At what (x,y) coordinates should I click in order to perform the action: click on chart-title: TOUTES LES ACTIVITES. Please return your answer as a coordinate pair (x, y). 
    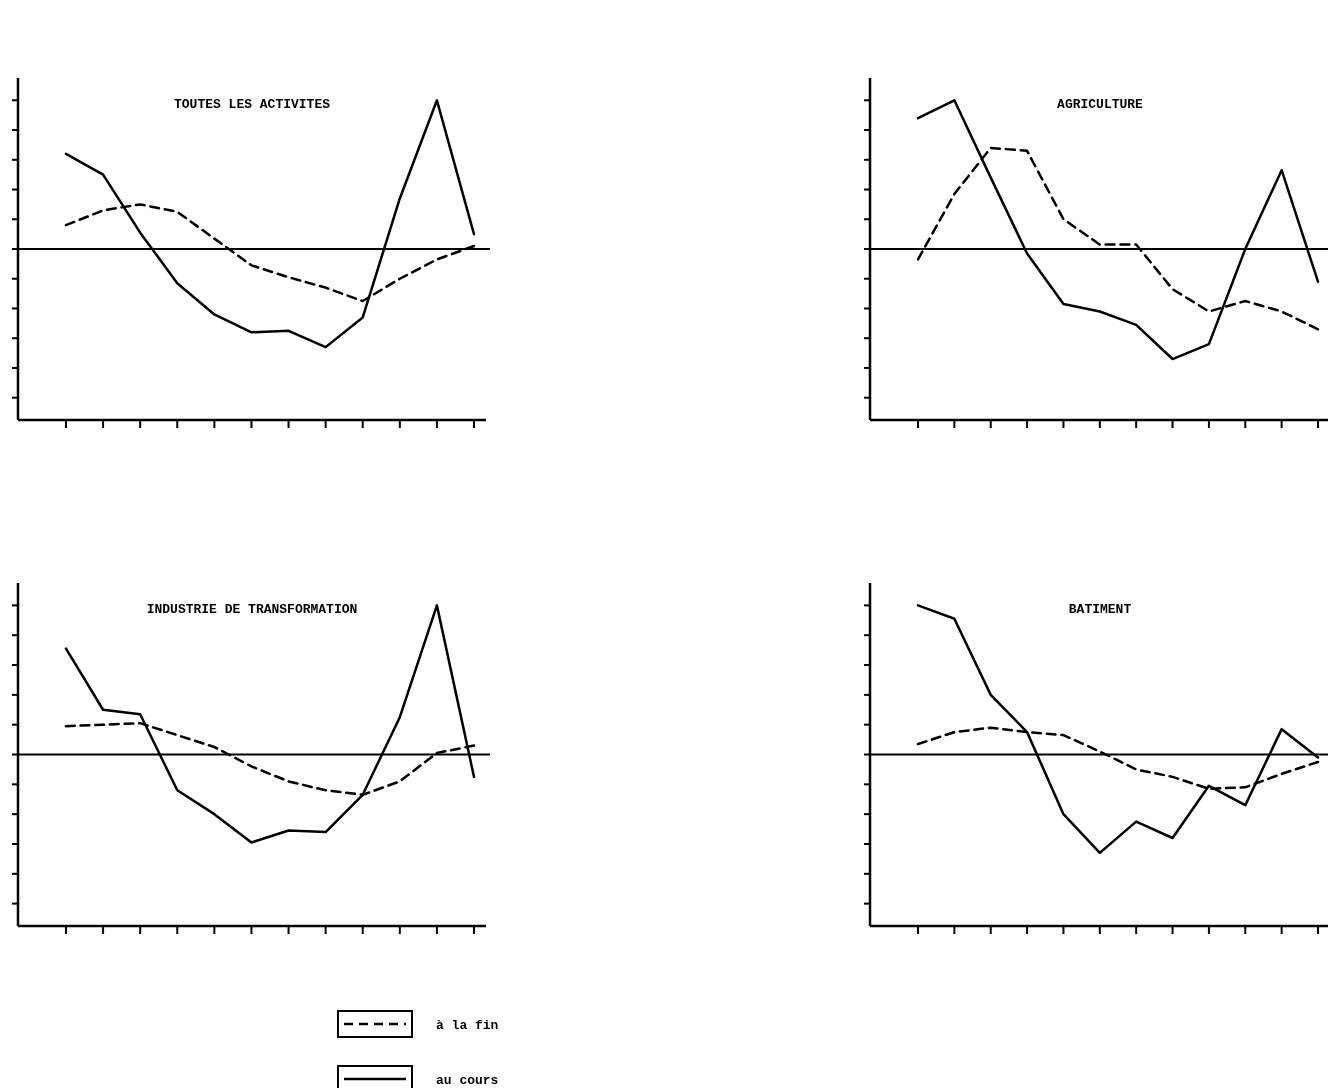
    Looking at the image, I should click on (252, 104).